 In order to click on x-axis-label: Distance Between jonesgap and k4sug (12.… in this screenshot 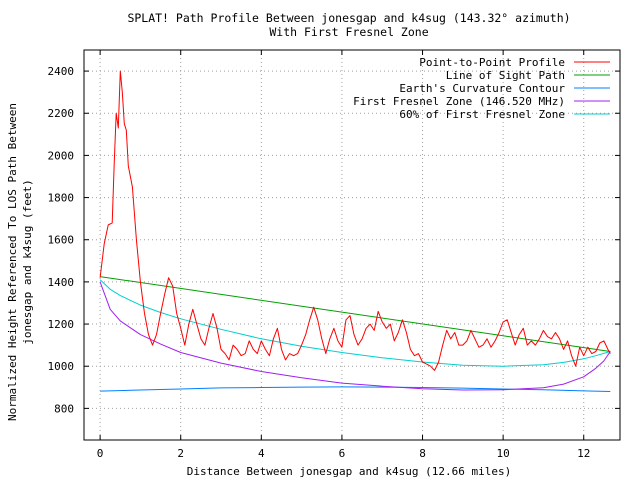, I will do `click(349, 471)`.